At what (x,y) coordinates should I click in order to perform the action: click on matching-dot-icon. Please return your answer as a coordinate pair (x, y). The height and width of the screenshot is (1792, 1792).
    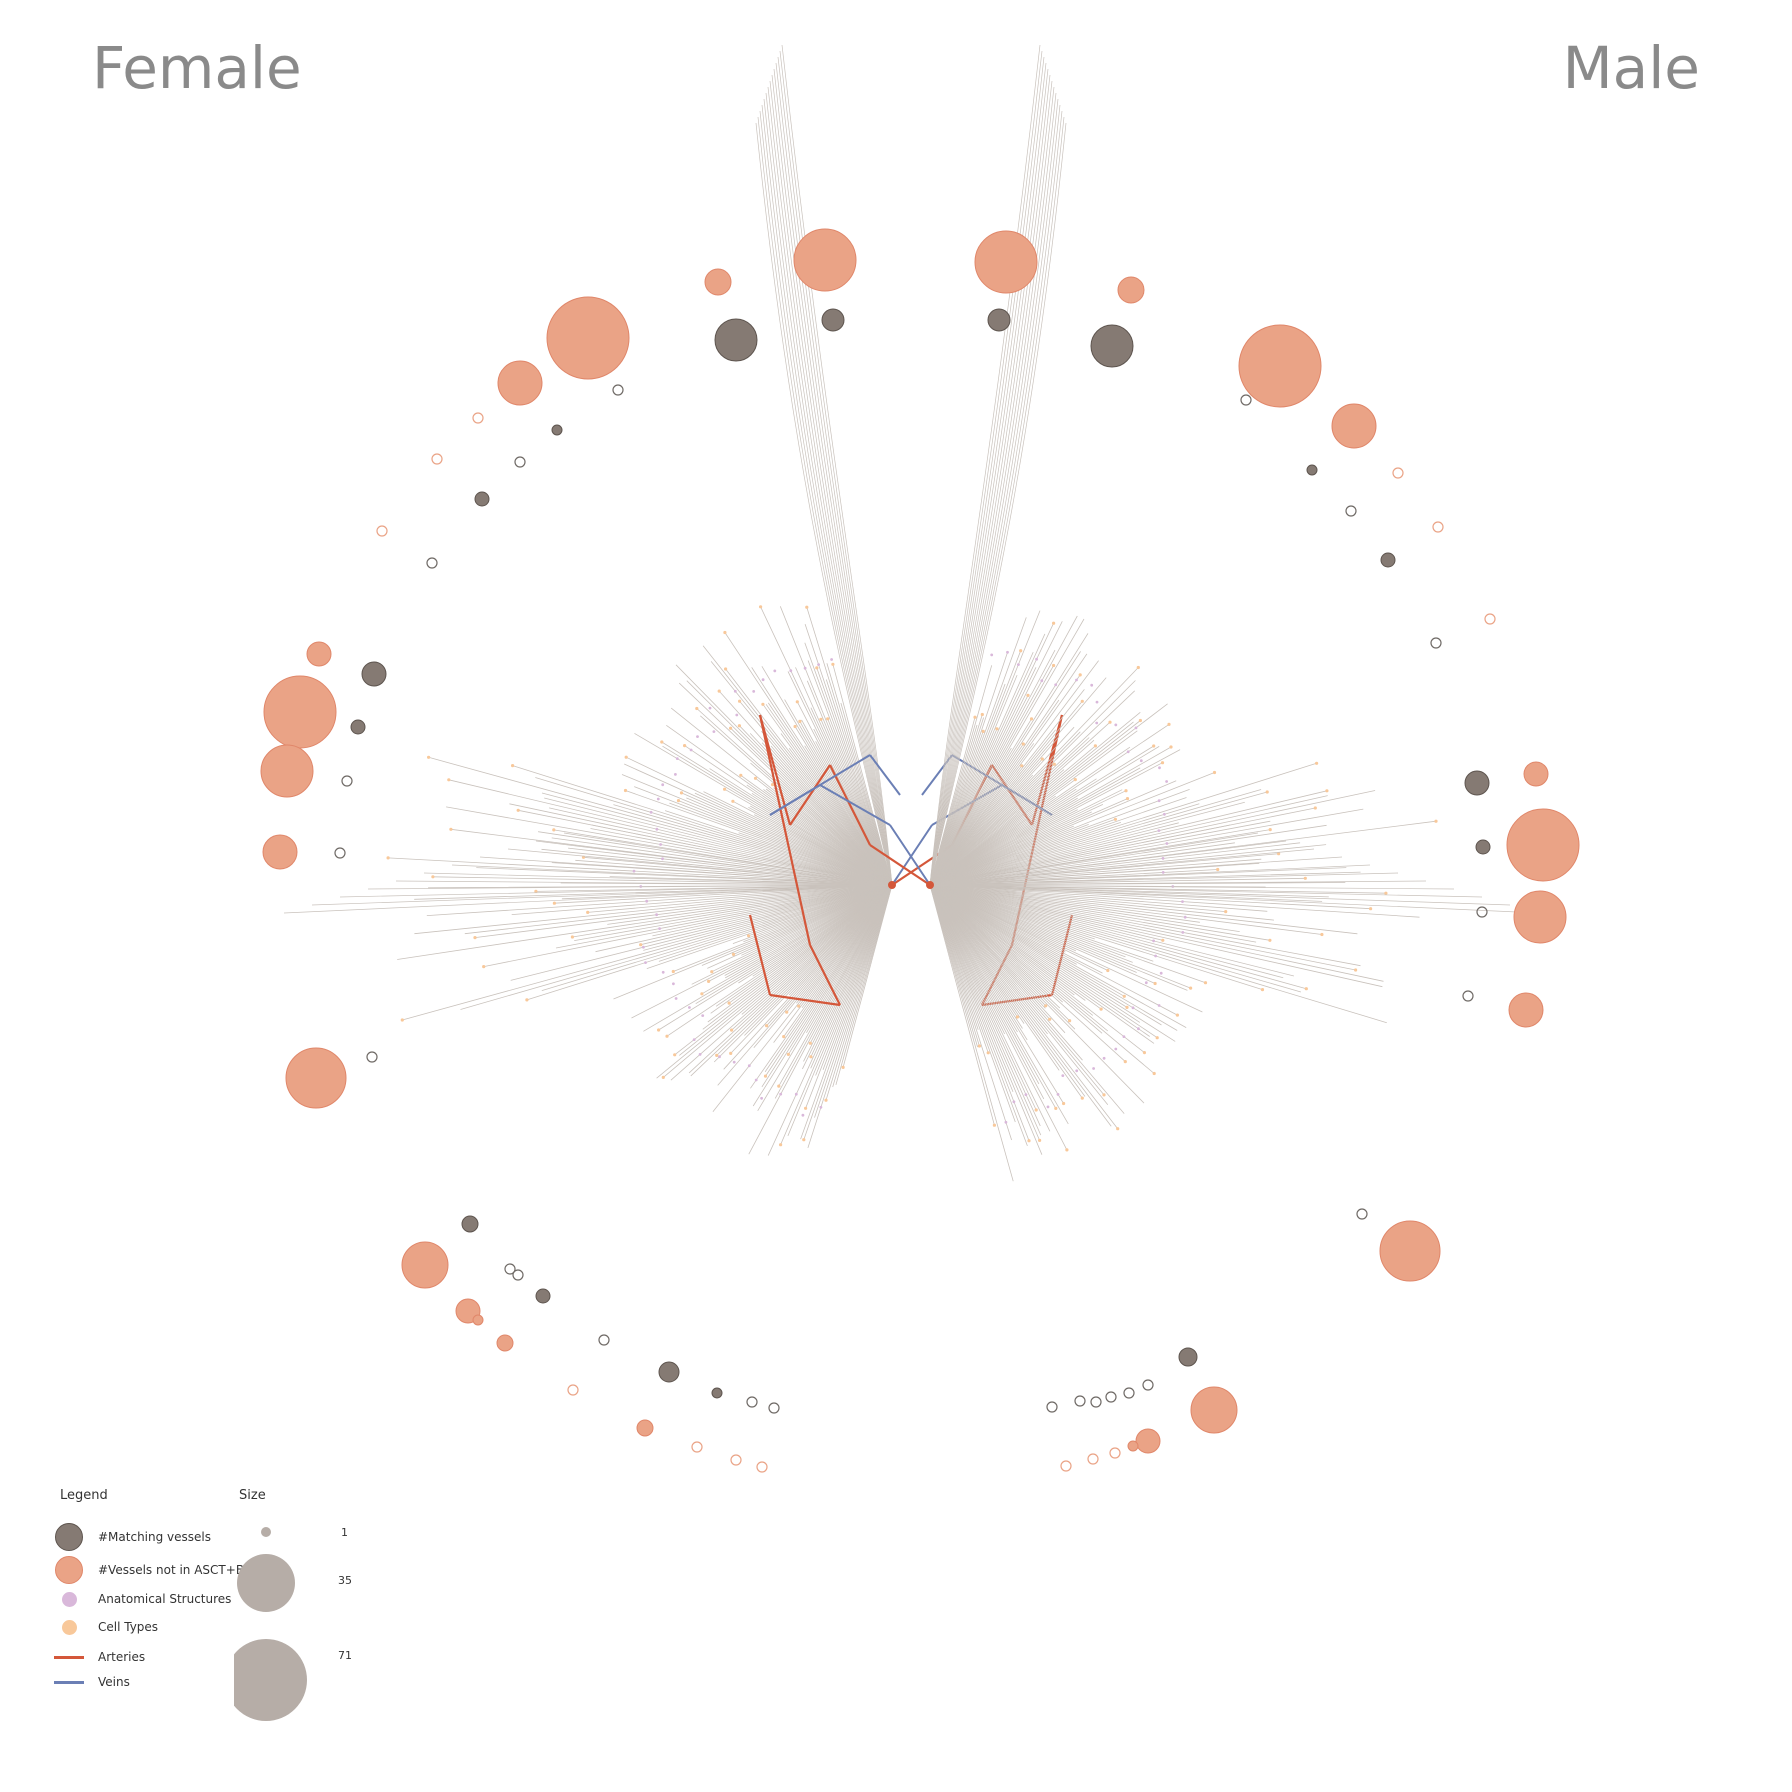
    Looking at the image, I should click on (69, 1537).